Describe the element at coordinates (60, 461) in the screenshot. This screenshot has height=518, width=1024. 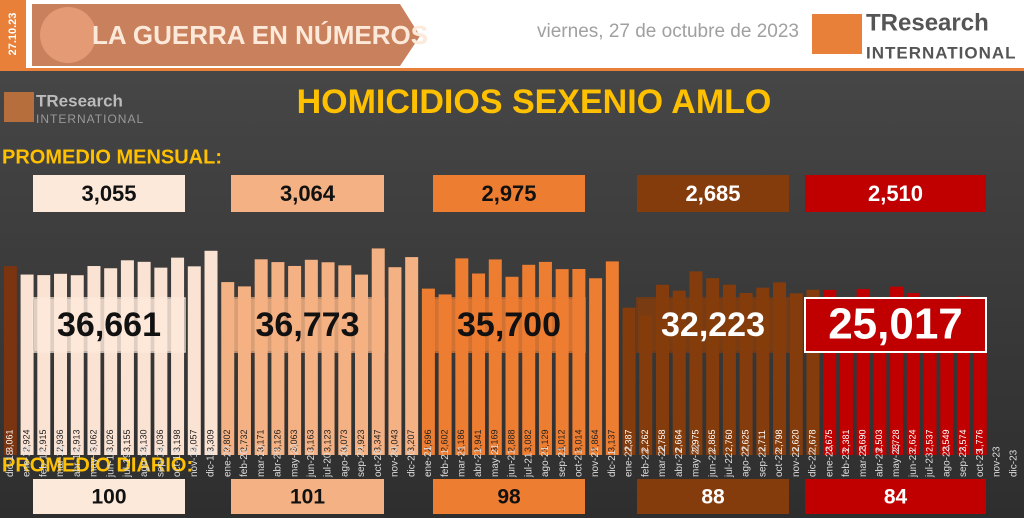
I see `x-tick-label: mar-19` at that location.